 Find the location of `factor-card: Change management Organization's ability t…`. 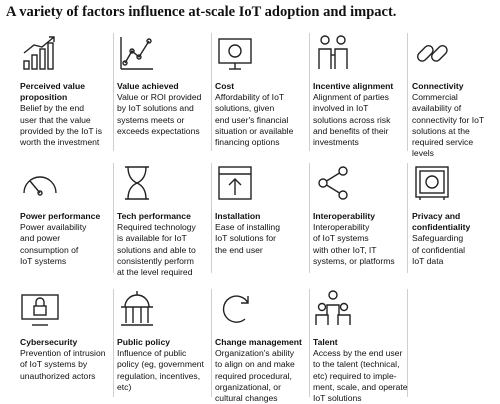

factor-card: Change management Organization's ability t… is located at coordinates (262, 346).